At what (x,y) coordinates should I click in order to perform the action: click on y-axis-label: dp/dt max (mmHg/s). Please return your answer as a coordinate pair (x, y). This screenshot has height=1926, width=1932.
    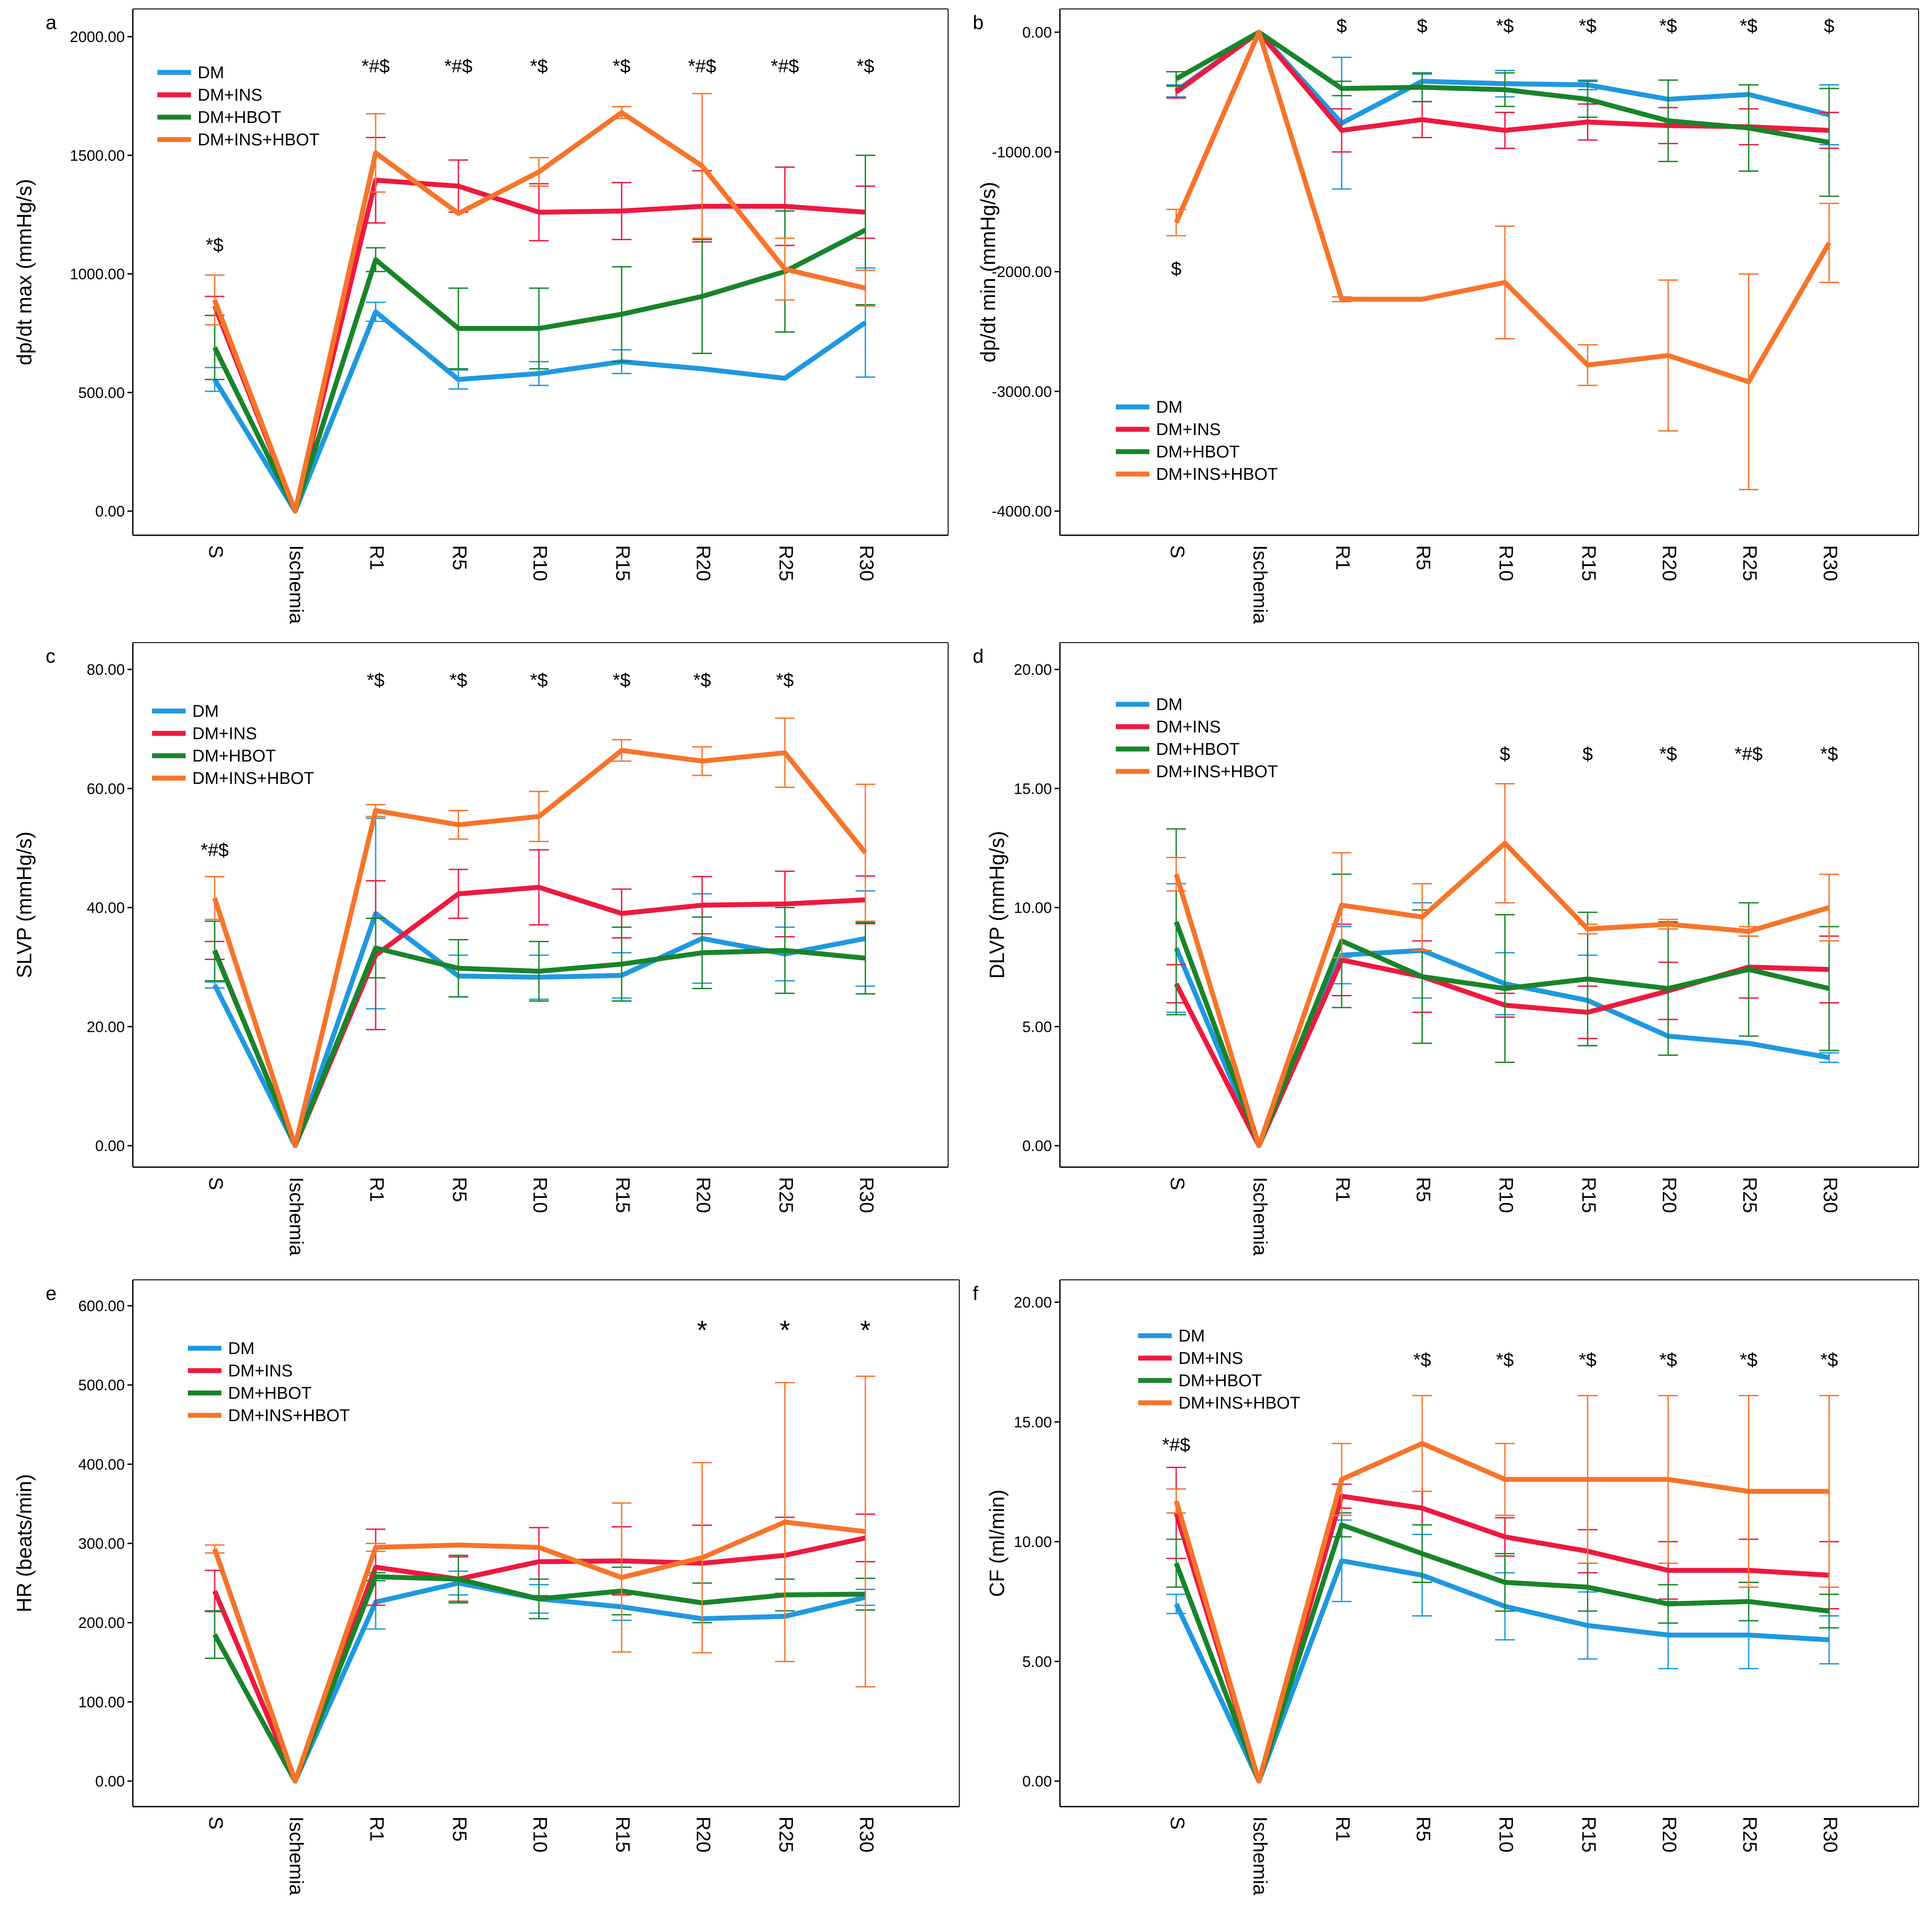
    Looking at the image, I should click on (24, 272).